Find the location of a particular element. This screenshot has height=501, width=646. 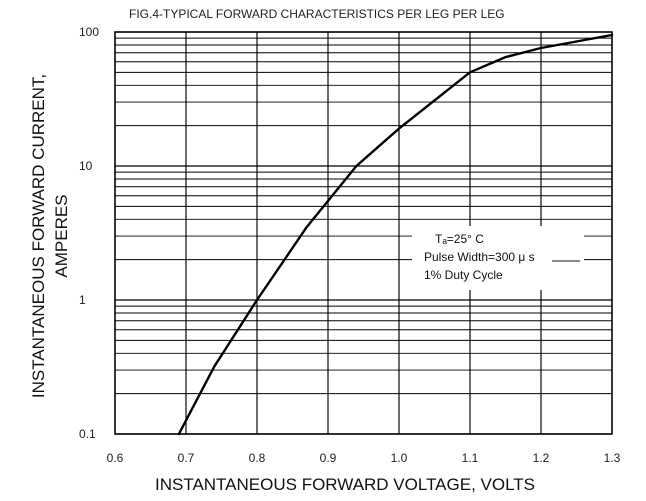

y-tick-label: 0.1 is located at coordinates (87, 434).